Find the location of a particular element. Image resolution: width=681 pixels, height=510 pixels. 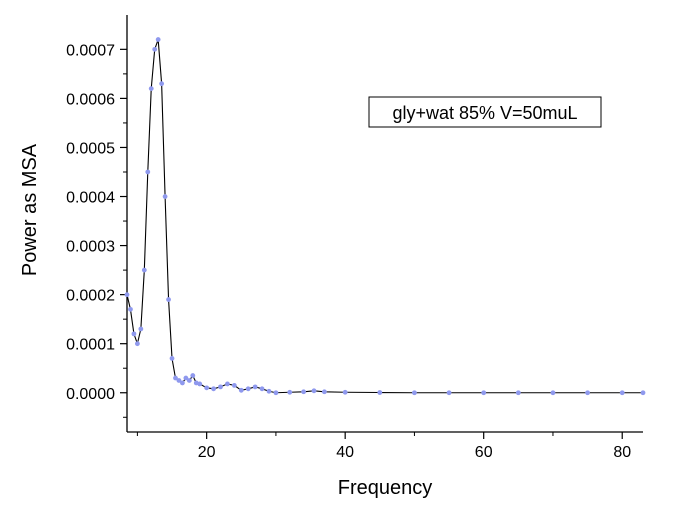

annotation-border is located at coordinates (485, 112).